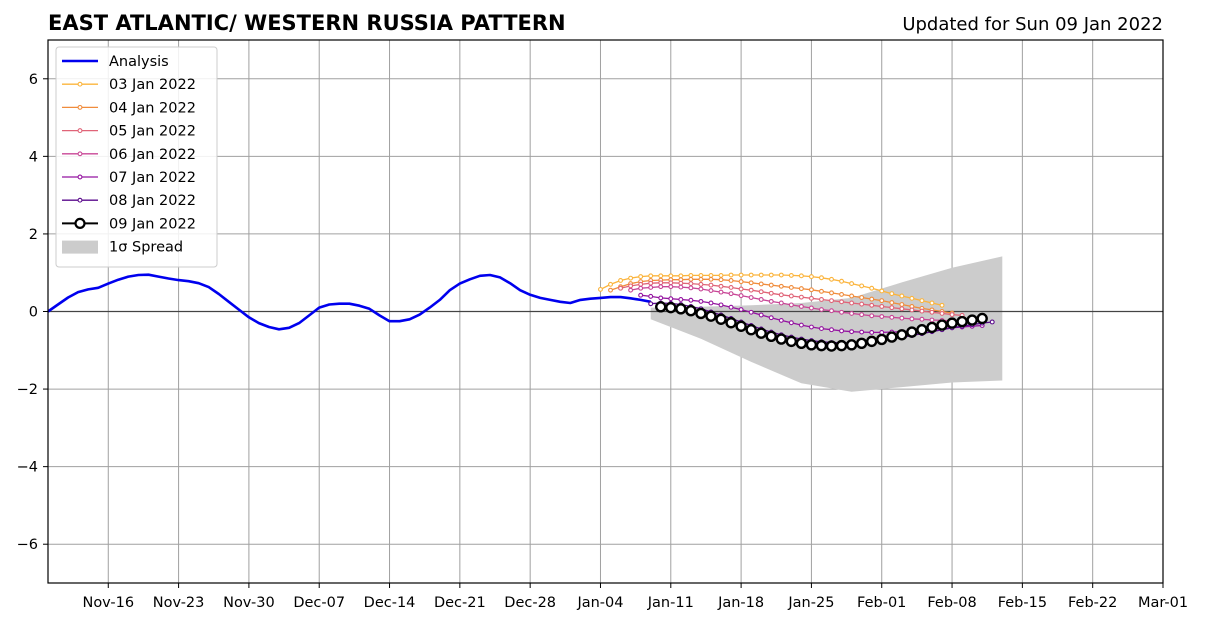 The width and height of the screenshot is (1205, 622). I want to click on legend-label: Analysis, so click(139, 62).